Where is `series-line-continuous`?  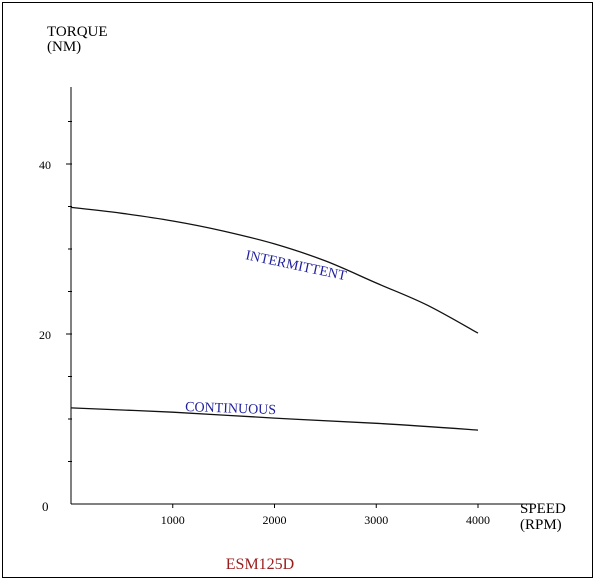
series-line-continuous is located at coordinates (274, 419).